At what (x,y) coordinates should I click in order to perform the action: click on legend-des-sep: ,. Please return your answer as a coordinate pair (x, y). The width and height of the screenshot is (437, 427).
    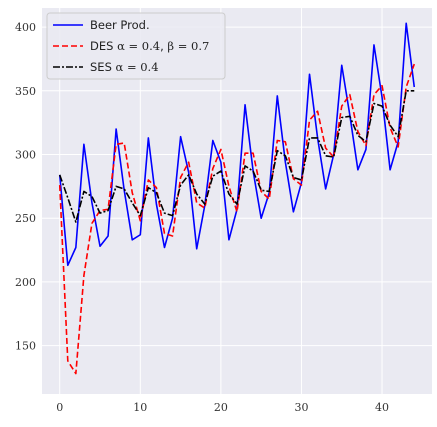
    Looking at the image, I should click on (163, 46).